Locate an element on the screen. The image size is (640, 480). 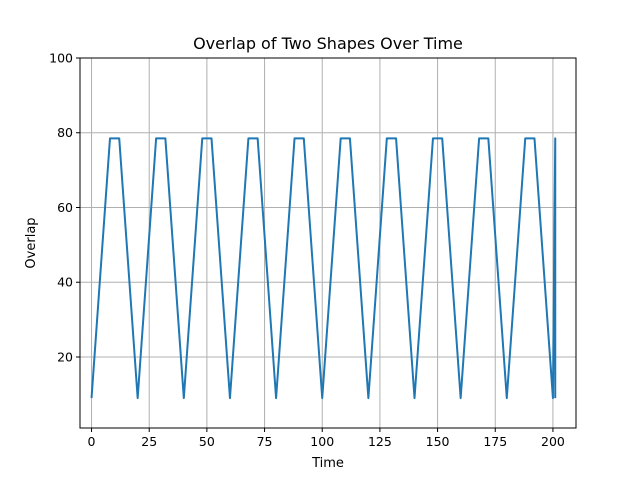
x-tick-label: 25 is located at coordinates (149, 441).